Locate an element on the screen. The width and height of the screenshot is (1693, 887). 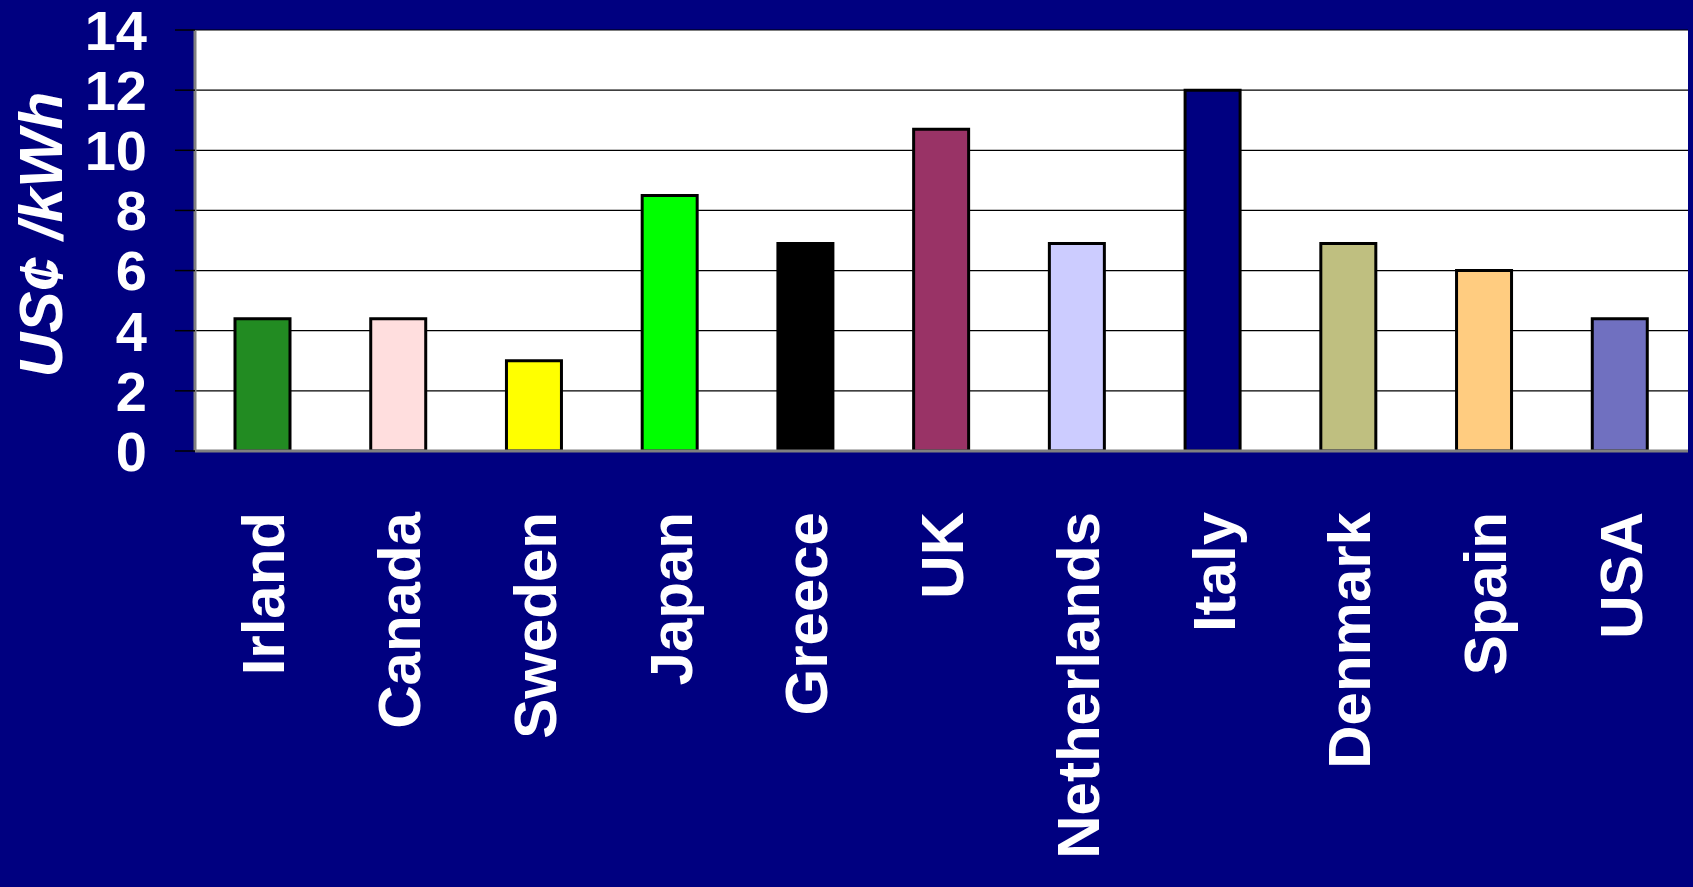
x-tick-label: Greece is located at coordinates (807, 614).